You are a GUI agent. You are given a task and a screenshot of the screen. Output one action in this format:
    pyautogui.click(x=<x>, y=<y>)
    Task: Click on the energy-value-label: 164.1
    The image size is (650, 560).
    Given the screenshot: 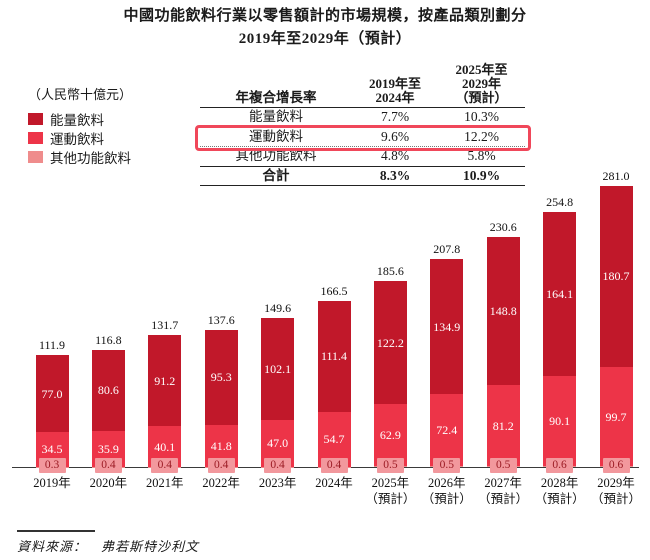 What is the action you would take?
    pyautogui.click(x=560, y=294)
    